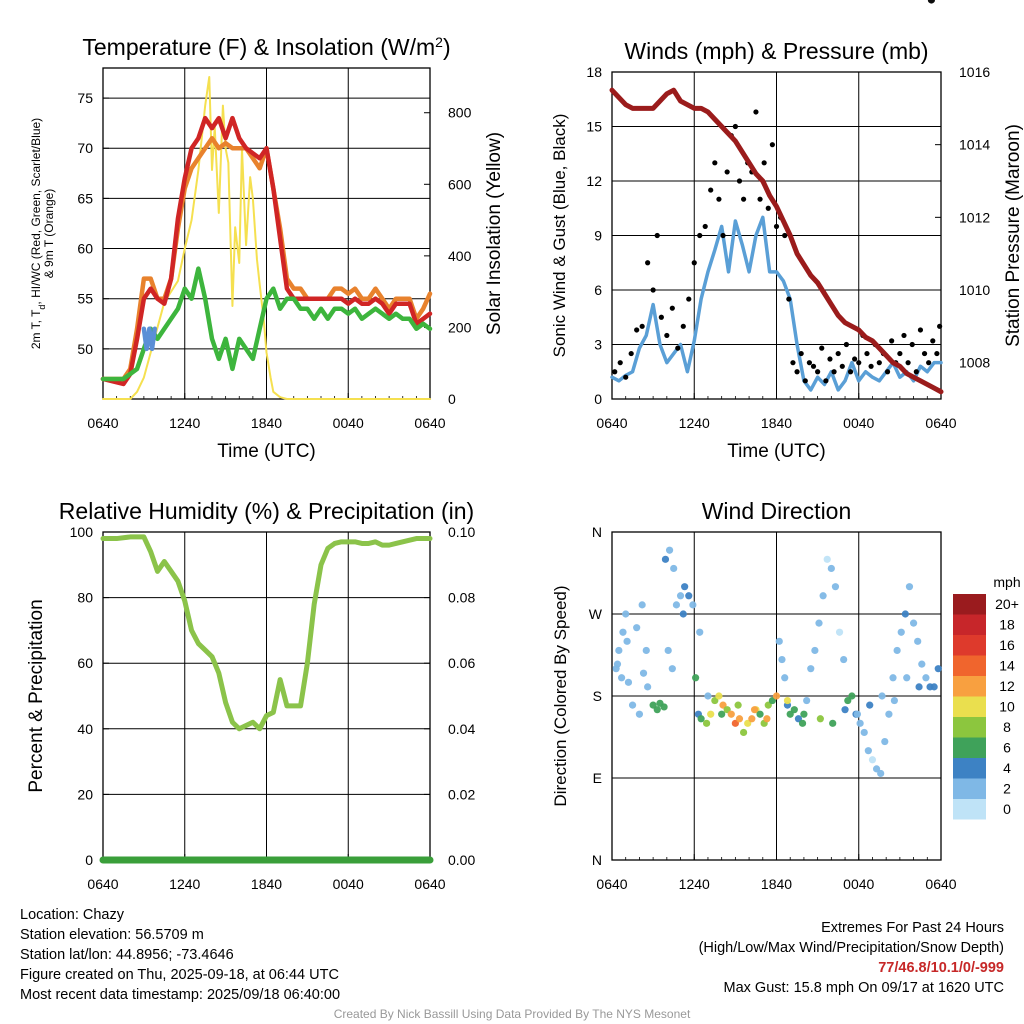  I want to click on extremes-values: 77/46.8/10.1/0/-999, so click(941, 968).